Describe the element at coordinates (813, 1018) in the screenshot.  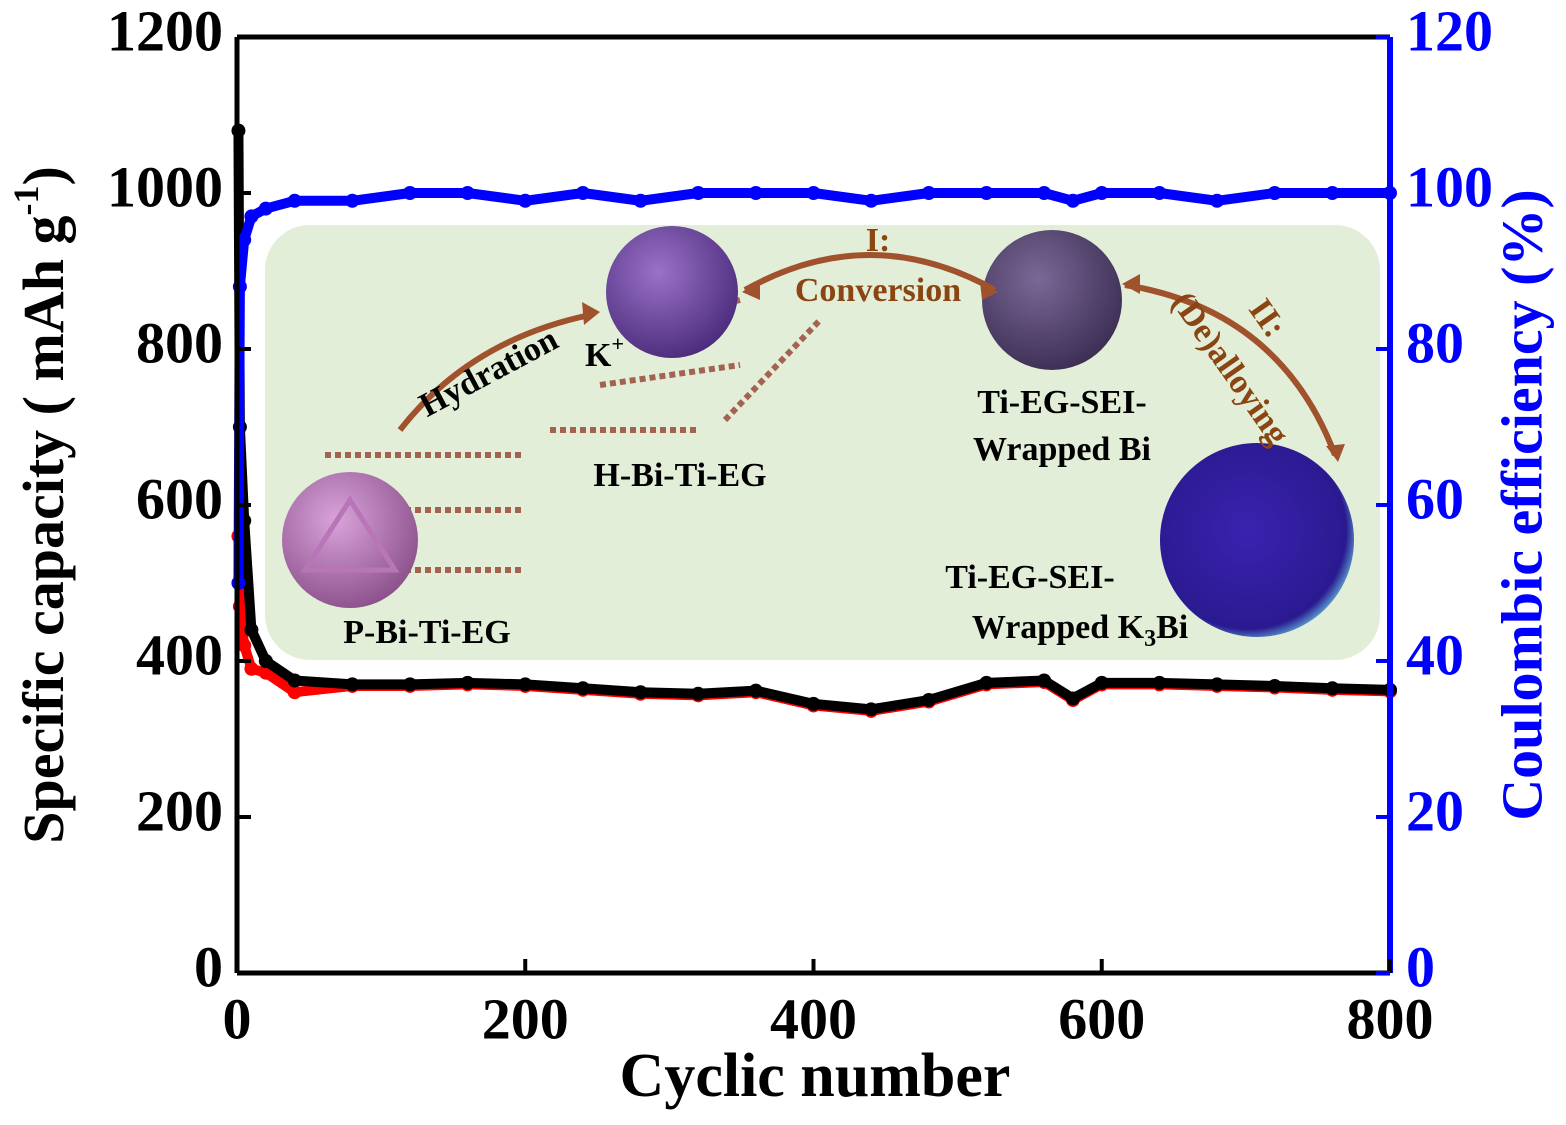
I see `x-tick-label: 400` at that location.